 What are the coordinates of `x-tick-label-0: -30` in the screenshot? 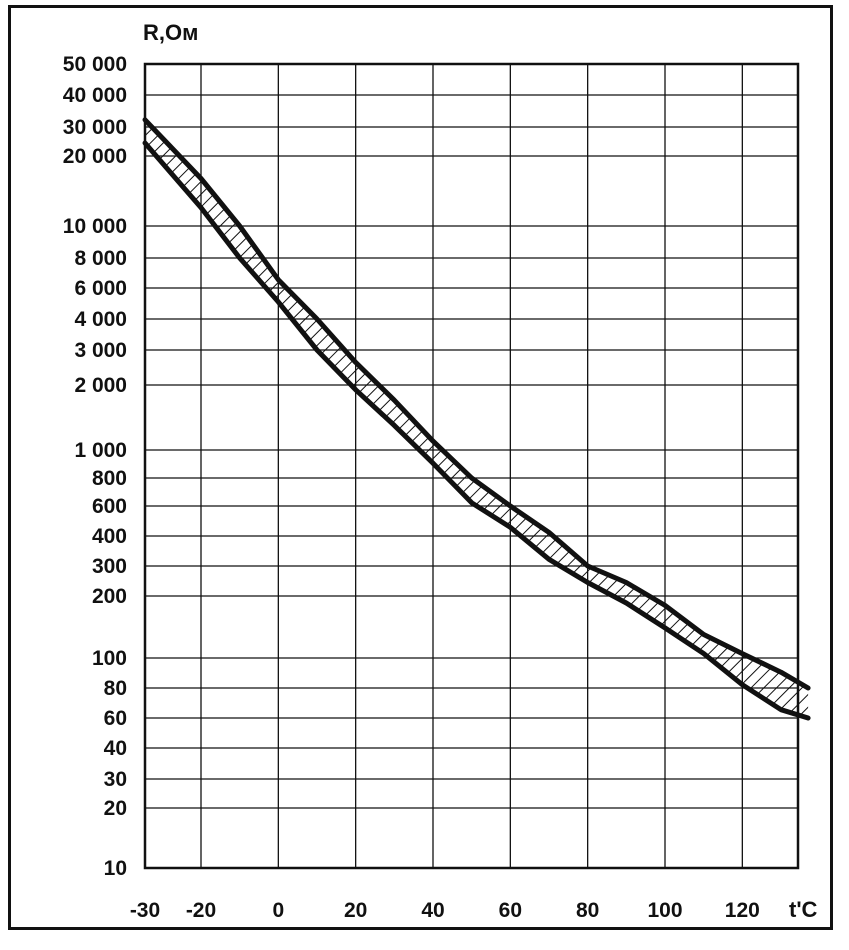 It's located at (145, 910).